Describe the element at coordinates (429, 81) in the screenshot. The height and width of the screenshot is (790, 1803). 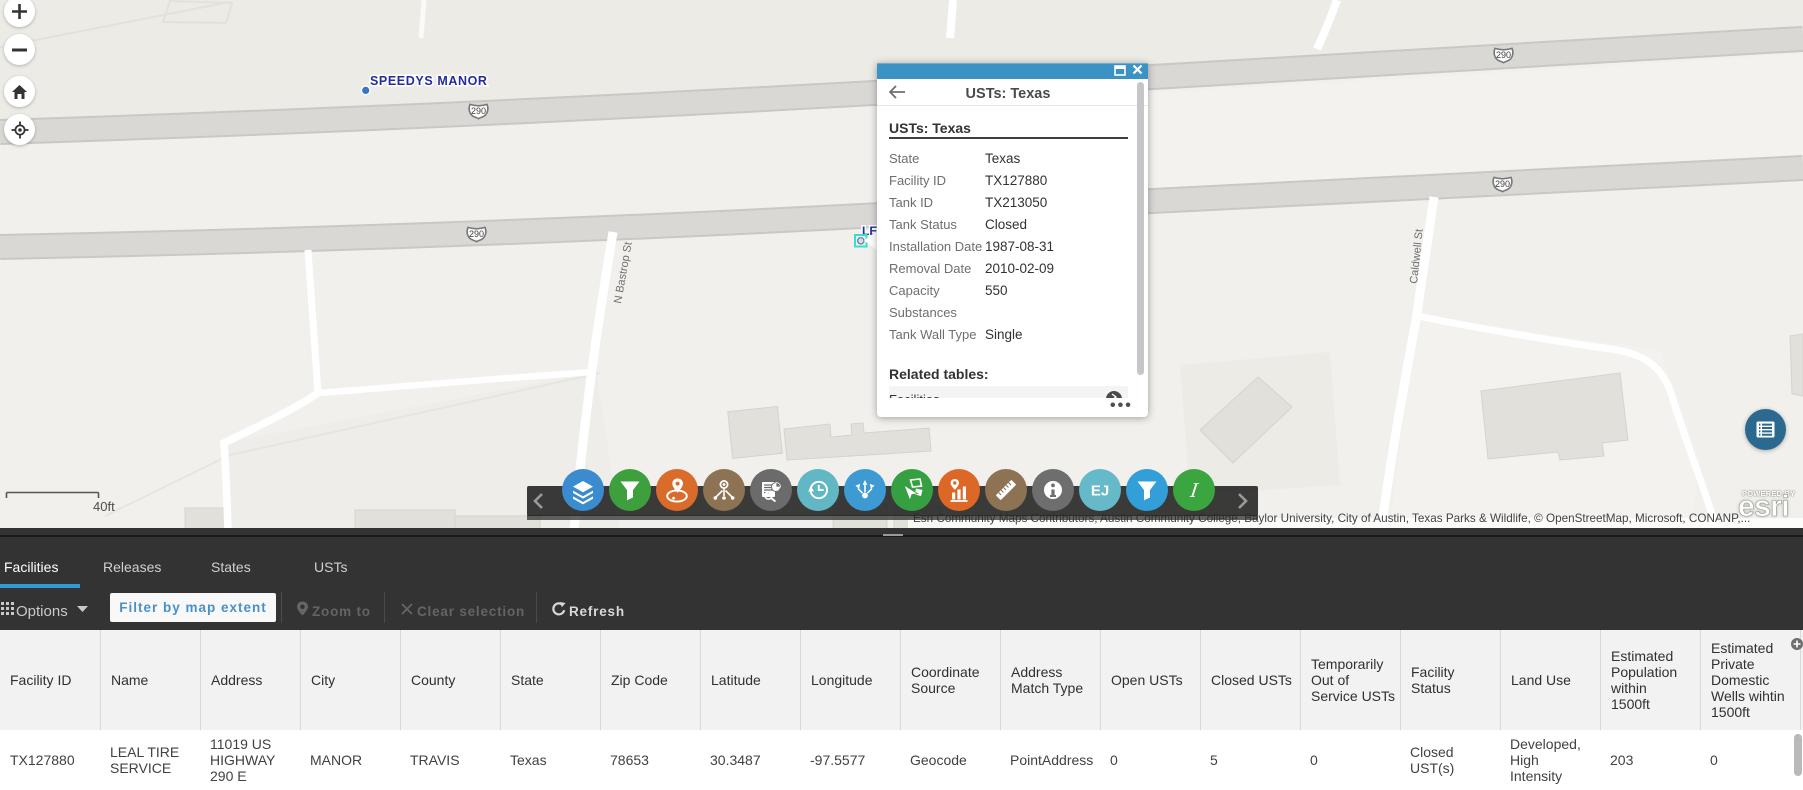
I see `svg-text: SPEEDYS MANOR` at that location.